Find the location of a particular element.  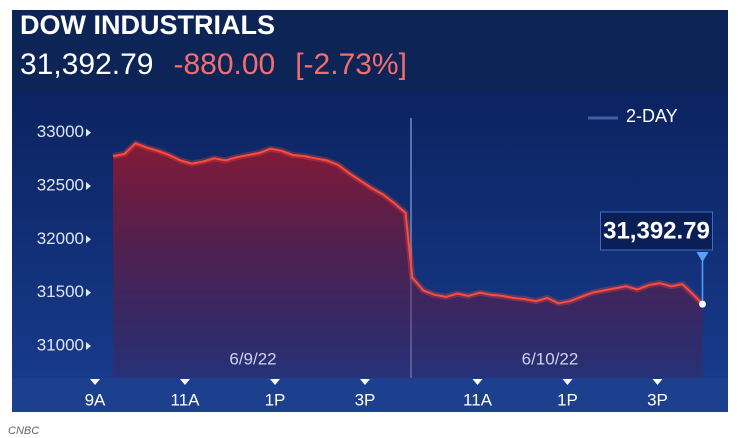

legend-label: 2-DAY is located at coordinates (652, 116).